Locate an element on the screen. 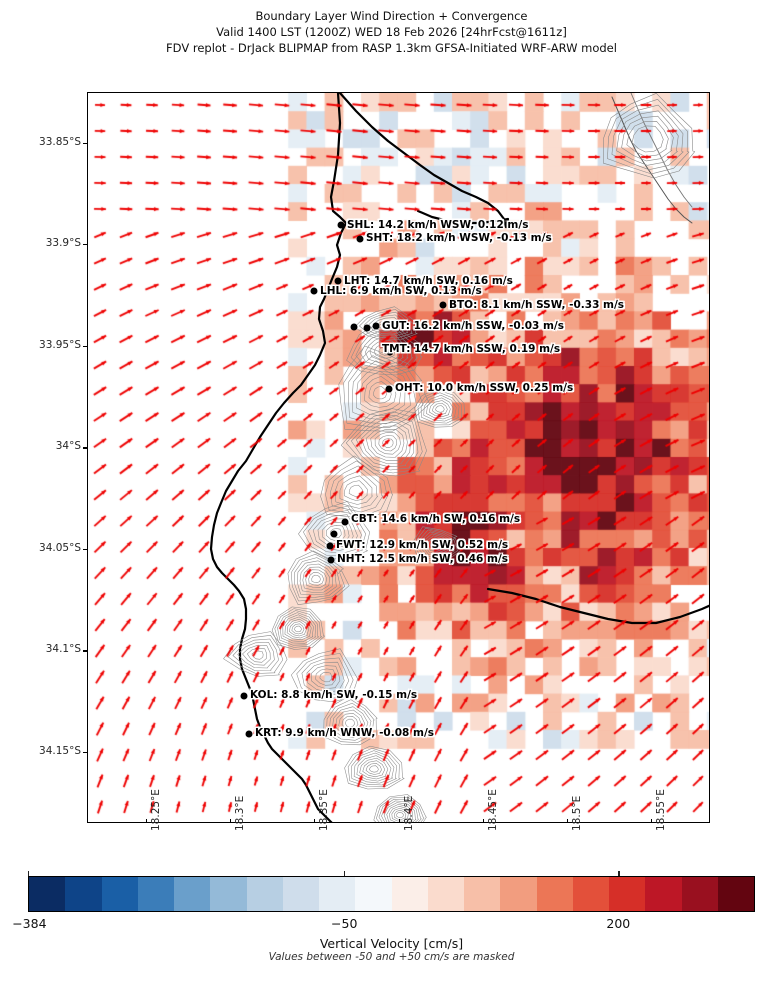 The width and height of the screenshot is (783, 984). y-tick-text: 34.15°S is located at coordinates (60, 750).